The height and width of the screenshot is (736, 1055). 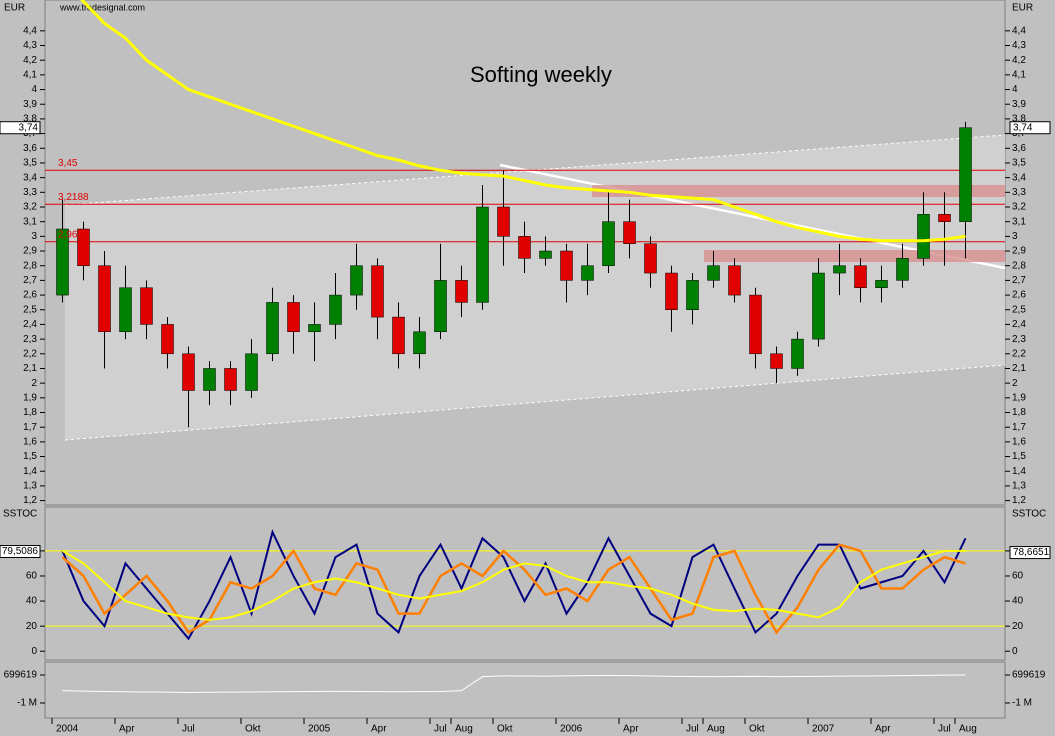 I want to click on y2-tick-label: 2,2, so click(x=1019, y=353).